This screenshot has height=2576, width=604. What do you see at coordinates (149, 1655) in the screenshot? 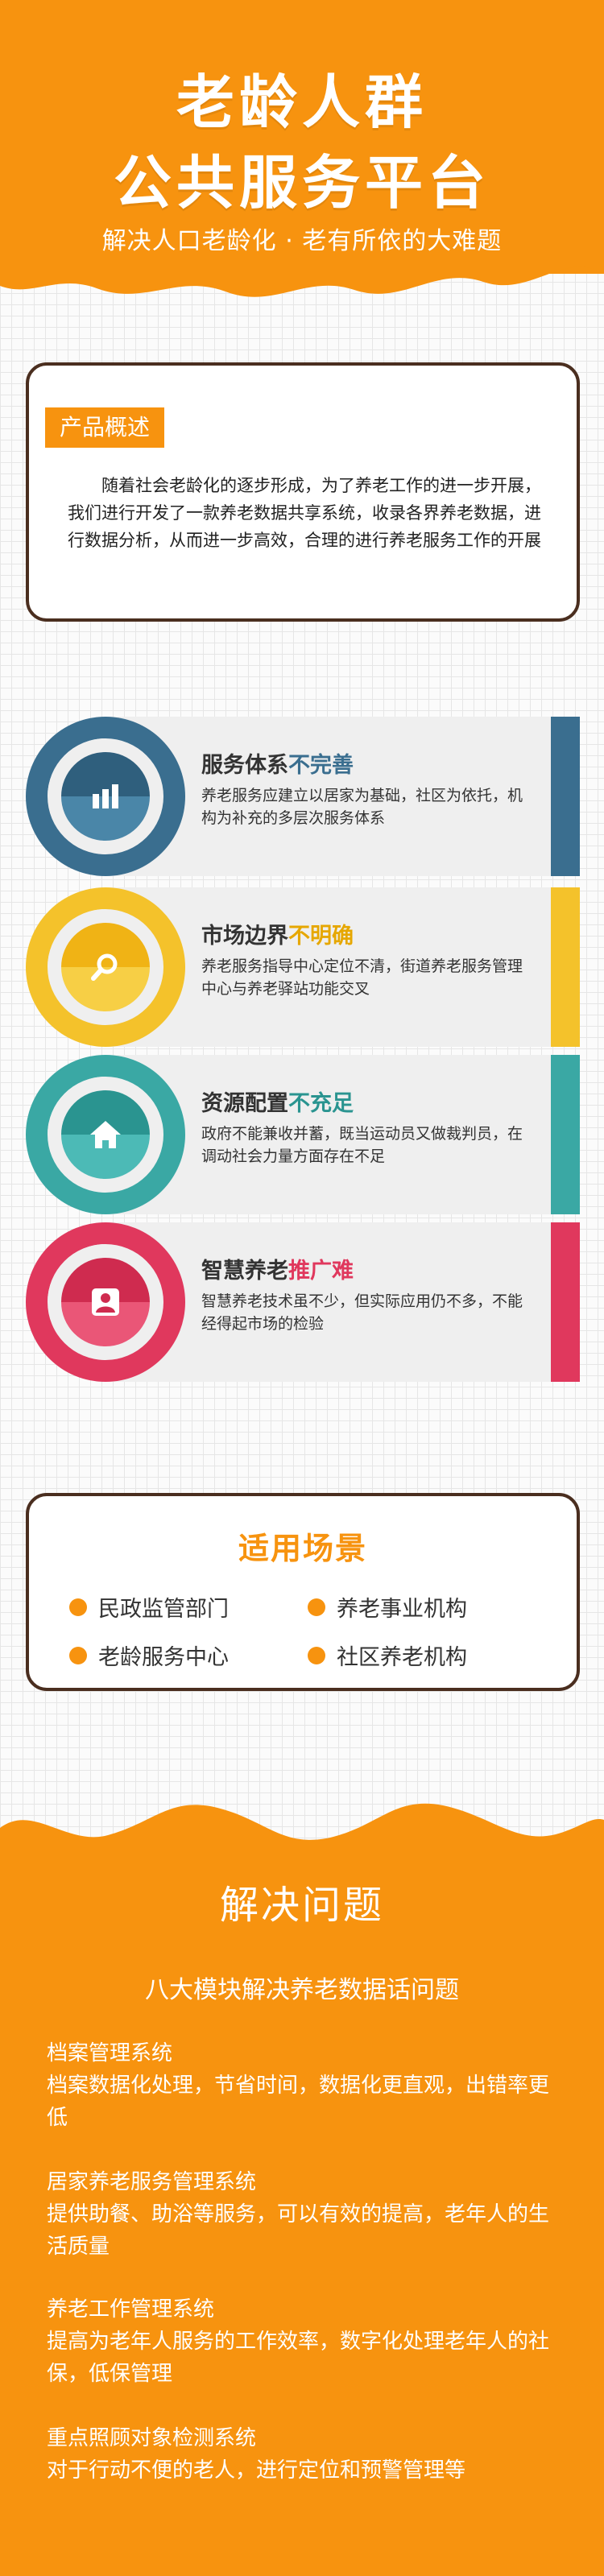
I see `scenario-item: 老龄服务中心` at bounding box center [149, 1655].